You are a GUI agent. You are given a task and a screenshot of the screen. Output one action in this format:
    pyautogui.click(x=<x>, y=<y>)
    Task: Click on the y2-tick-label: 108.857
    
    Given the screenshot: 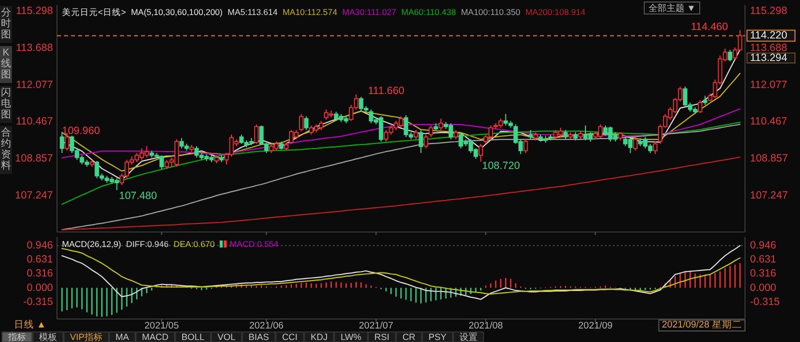 What is the action you would take?
    pyautogui.click(x=769, y=158)
    